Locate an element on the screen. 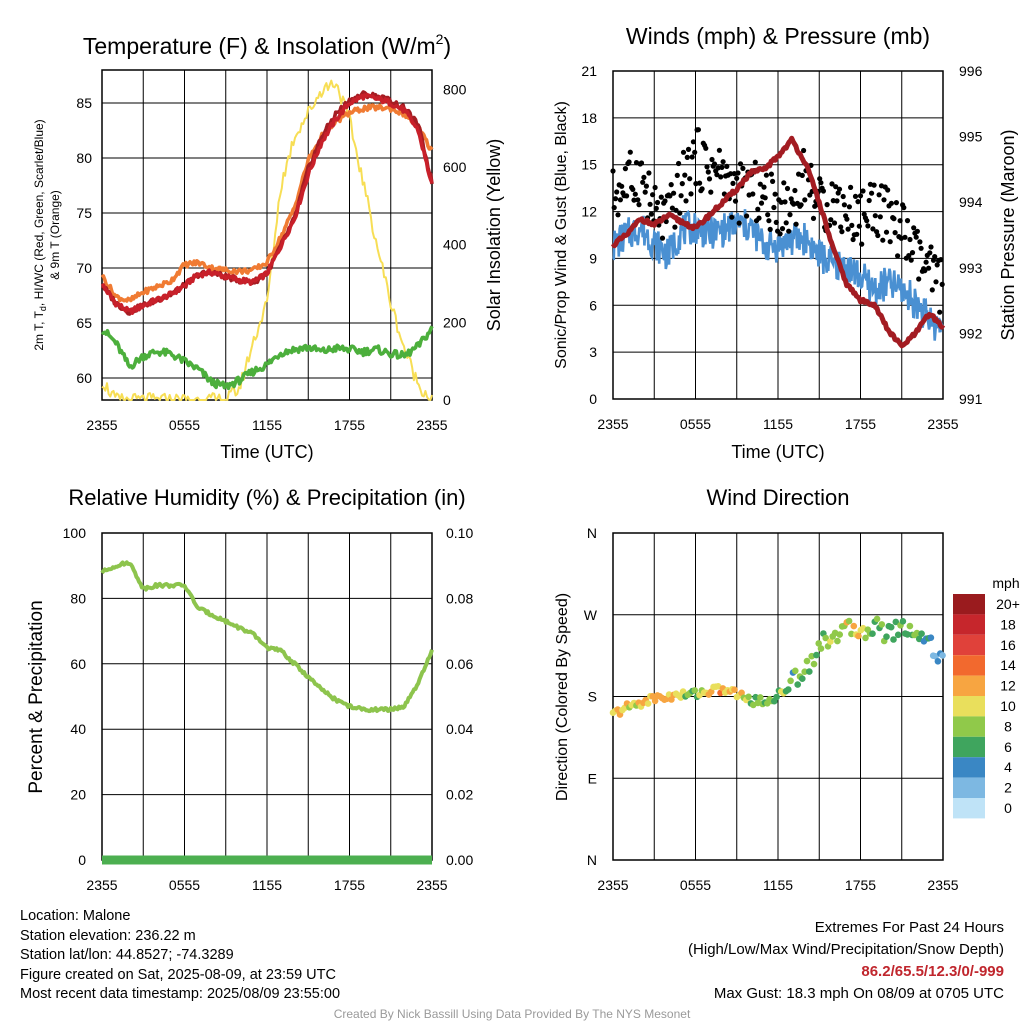  y-tick-label: 60 is located at coordinates (78, 664).